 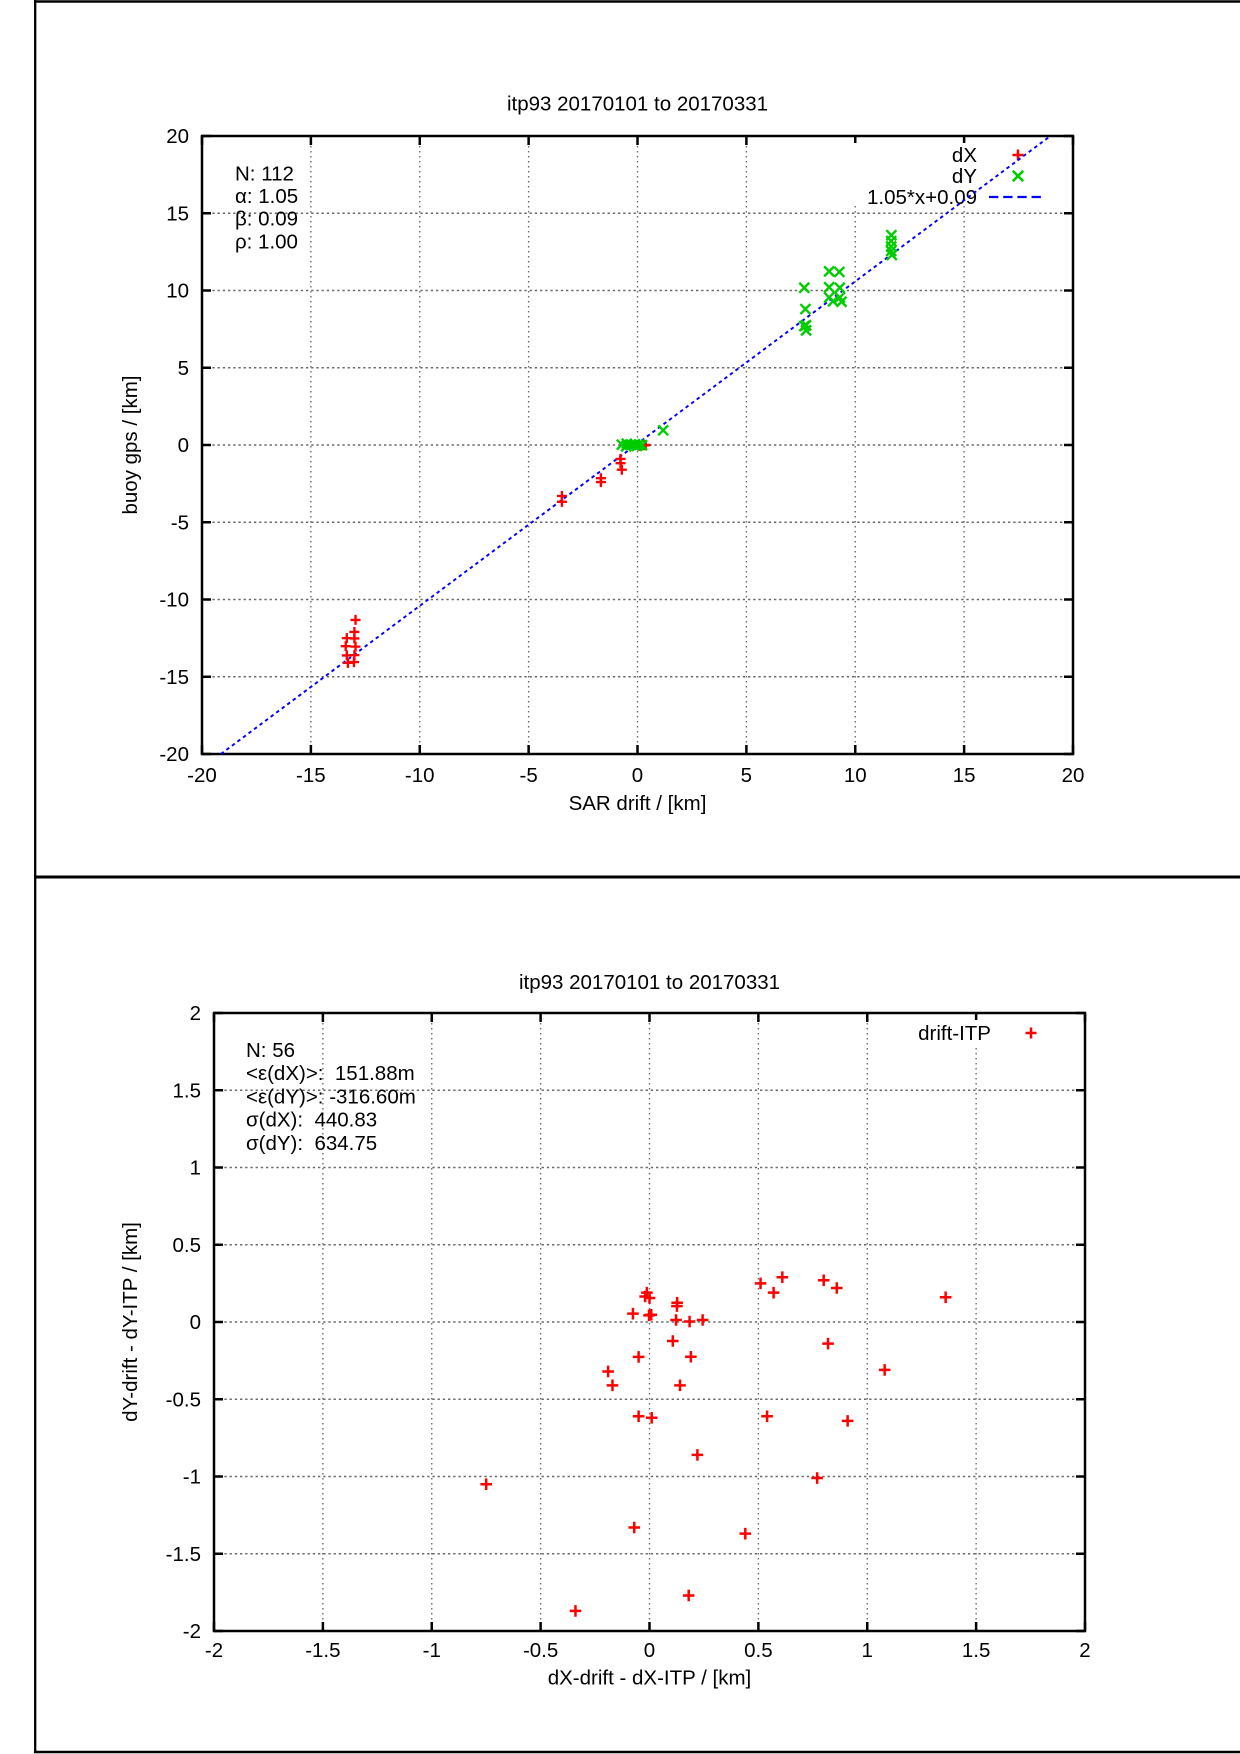 What do you see at coordinates (130, 444) in the screenshot?
I see `svg-text: buoy gps / [km]` at bounding box center [130, 444].